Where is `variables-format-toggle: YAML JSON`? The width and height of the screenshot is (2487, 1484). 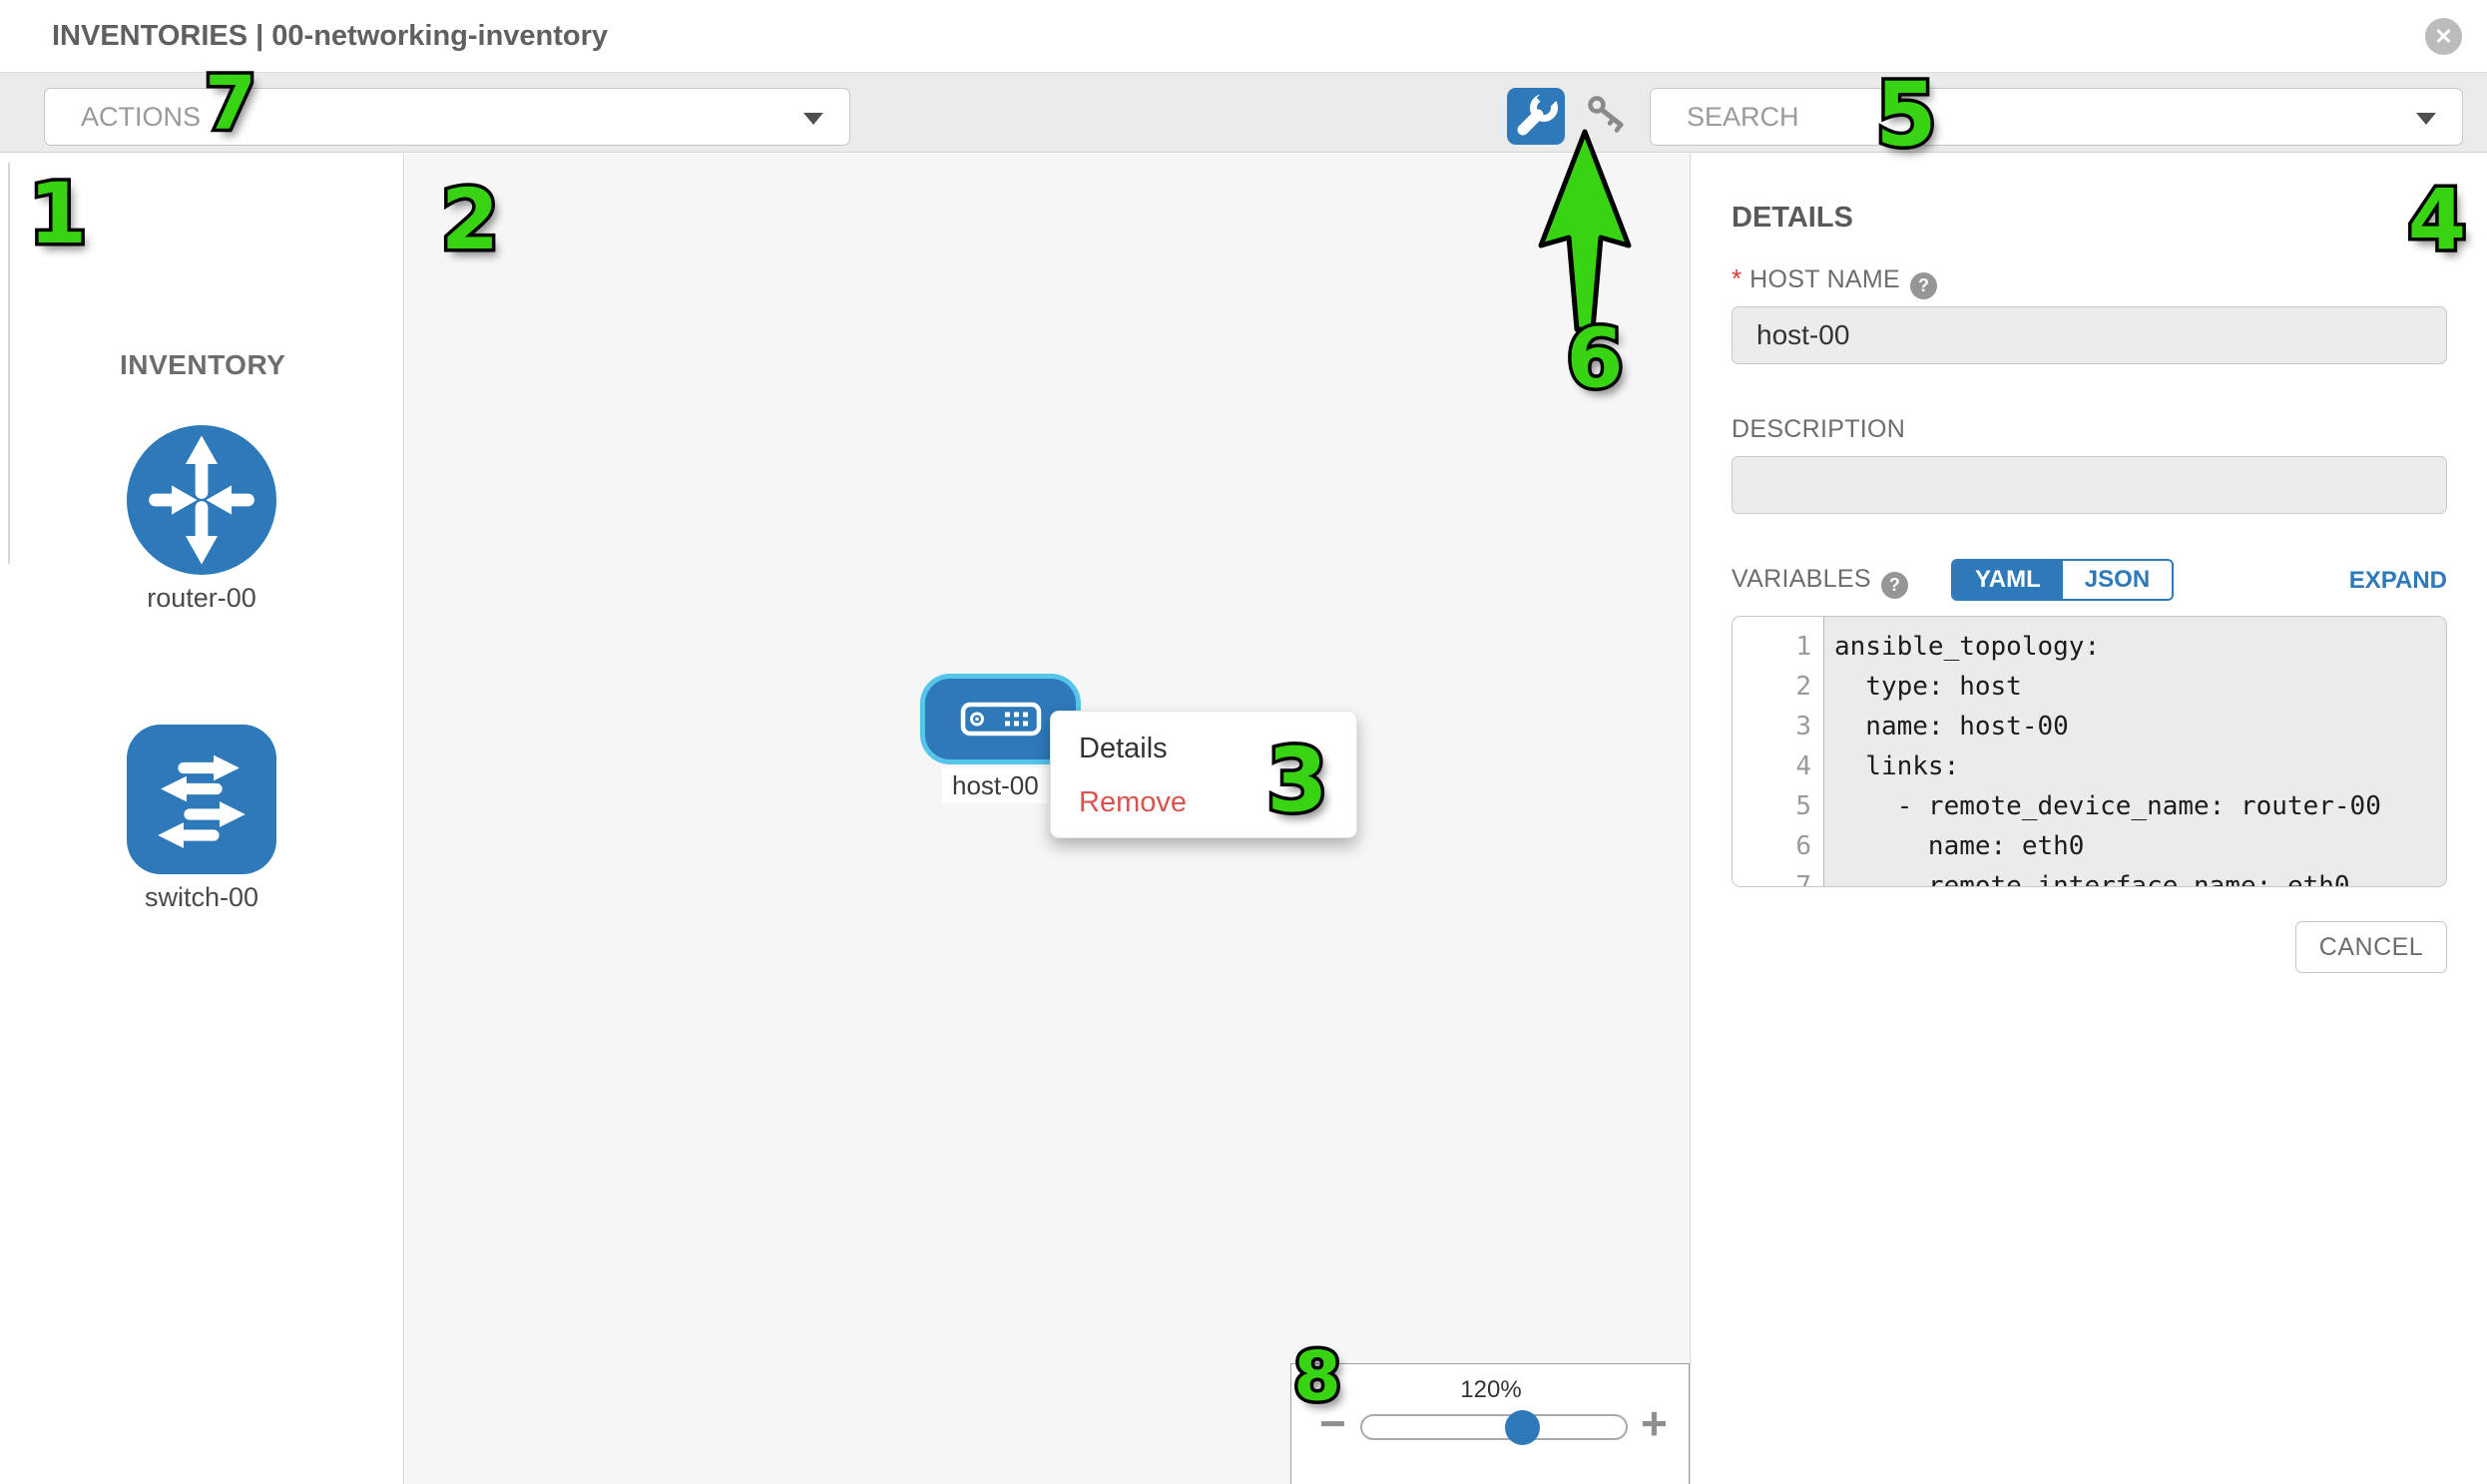
variables-format-toggle: YAML JSON is located at coordinates (2063, 580).